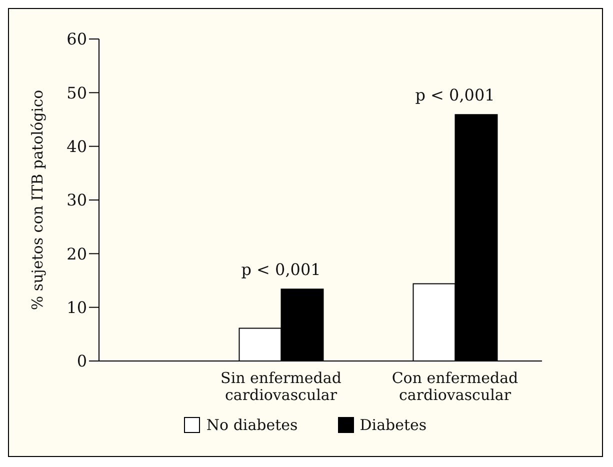 This screenshot has width=613, height=467. What do you see at coordinates (455, 386) in the screenshot?
I see `x-tick-label: Con enfermedad cardiovascular` at bounding box center [455, 386].